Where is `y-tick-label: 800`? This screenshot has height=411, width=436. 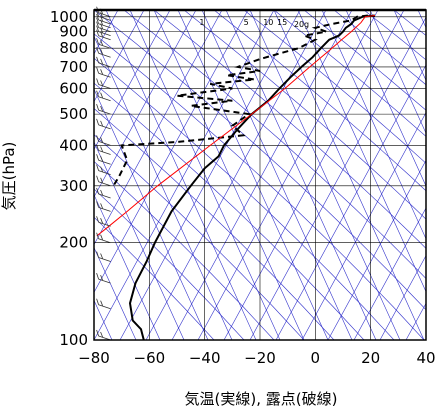 y-tick-label: 800 is located at coordinates (73, 48).